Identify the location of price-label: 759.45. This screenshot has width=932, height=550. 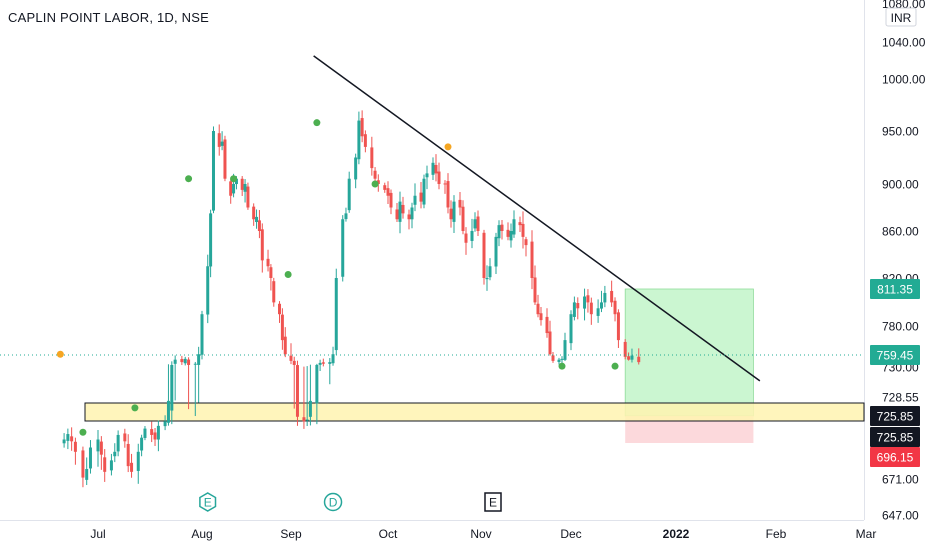
(895, 355).